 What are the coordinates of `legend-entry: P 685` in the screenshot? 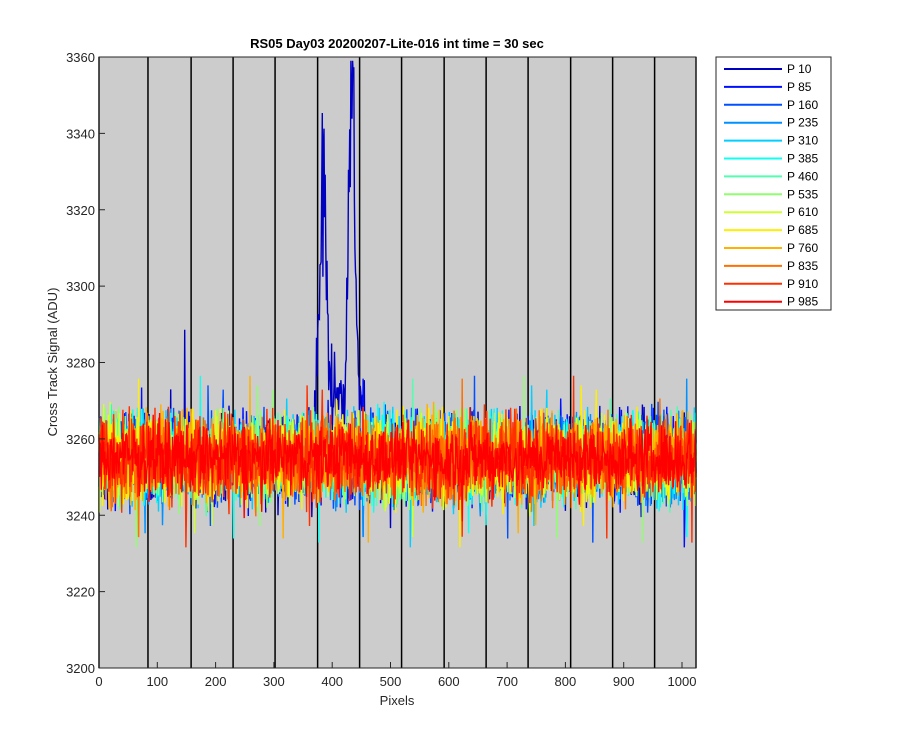 It's located at (802, 230).